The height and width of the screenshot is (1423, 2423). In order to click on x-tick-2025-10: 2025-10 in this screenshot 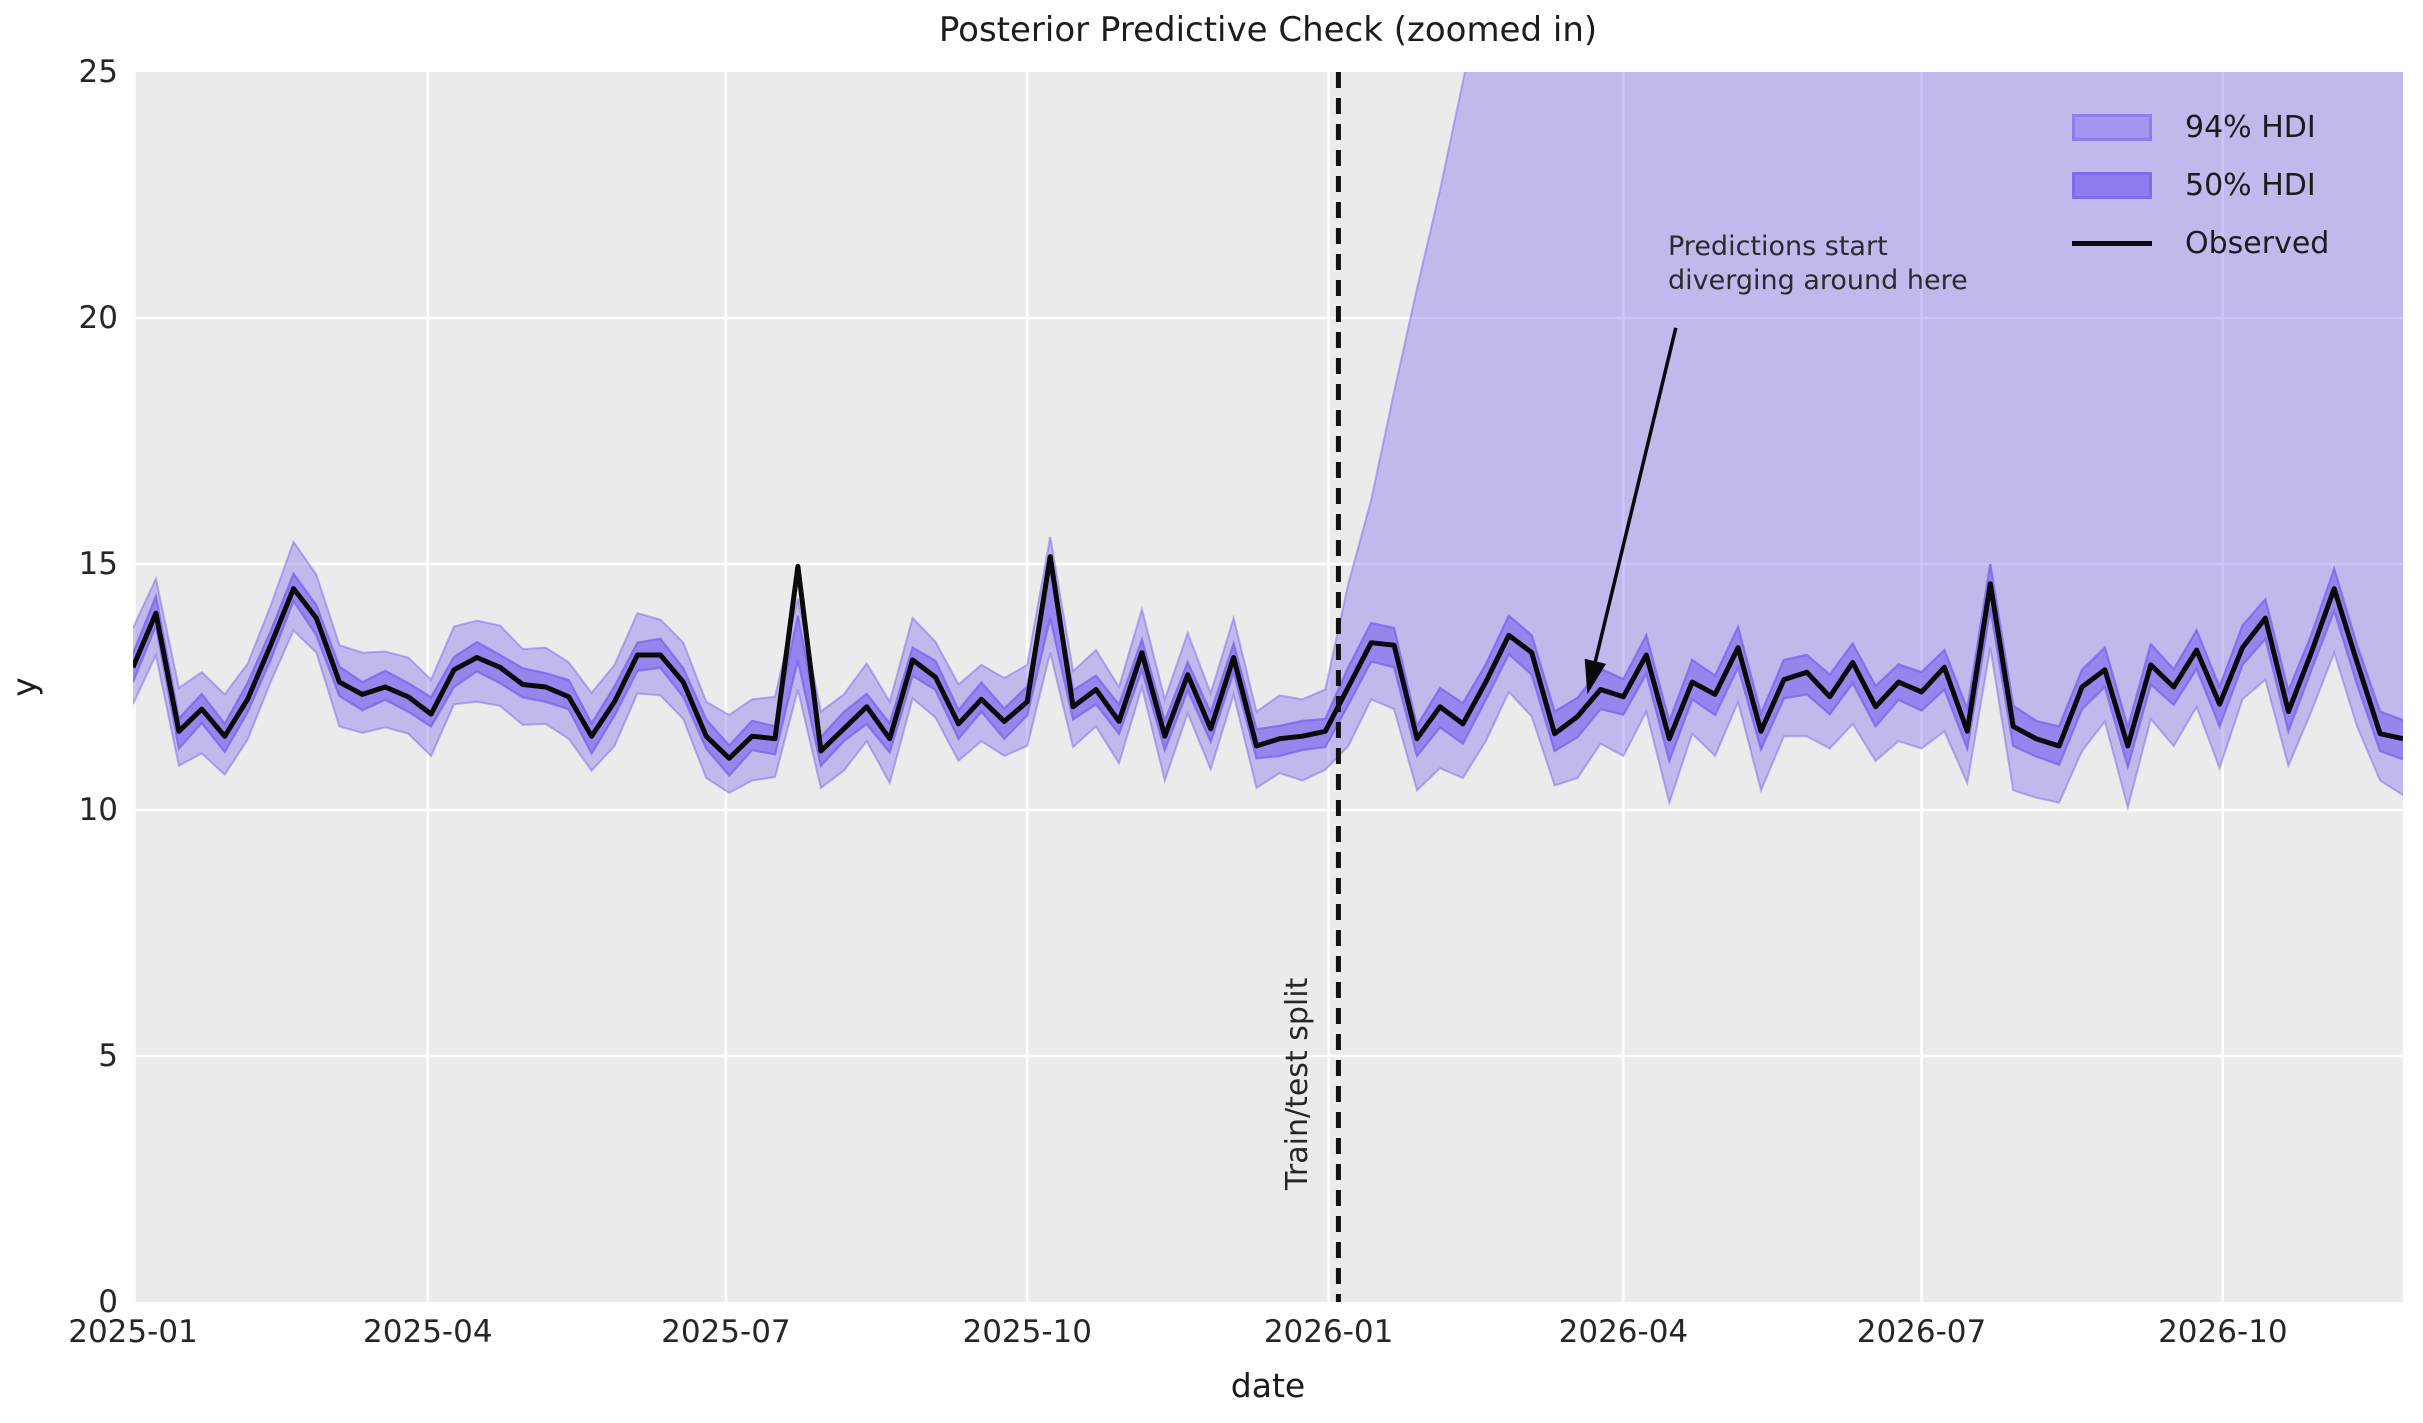, I will do `click(1027, 1332)`.